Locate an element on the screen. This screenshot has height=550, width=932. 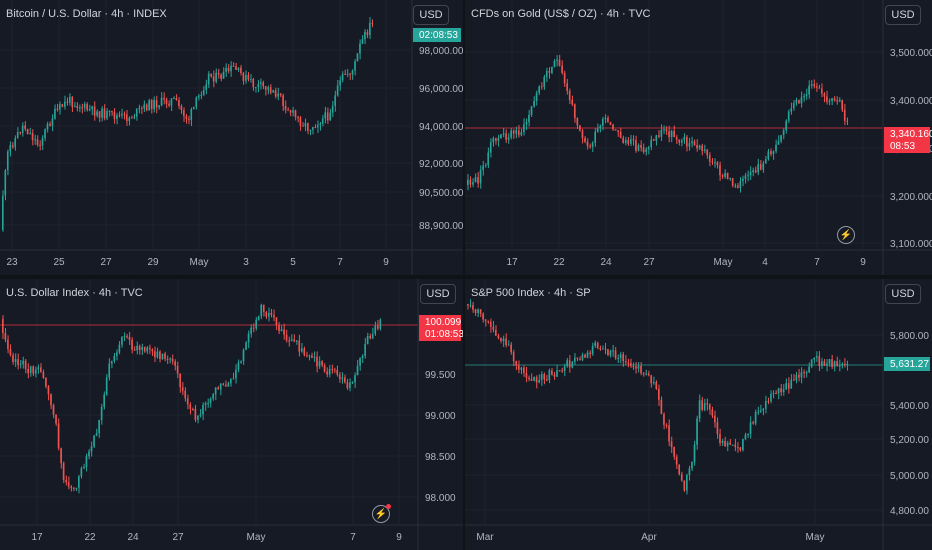
spx-currency-button: USD is located at coordinates (903, 294).